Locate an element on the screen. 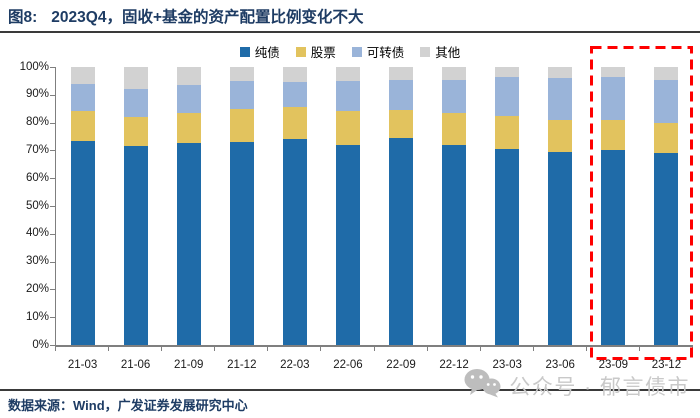 The width and height of the screenshot is (700, 418). legend-label: 股票 is located at coordinates (323, 53).